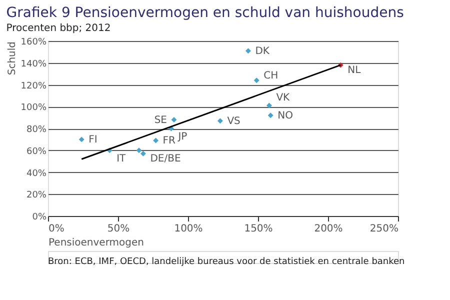  I want to click on x-axis-title: Pensioenvermogen, so click(96, 243).